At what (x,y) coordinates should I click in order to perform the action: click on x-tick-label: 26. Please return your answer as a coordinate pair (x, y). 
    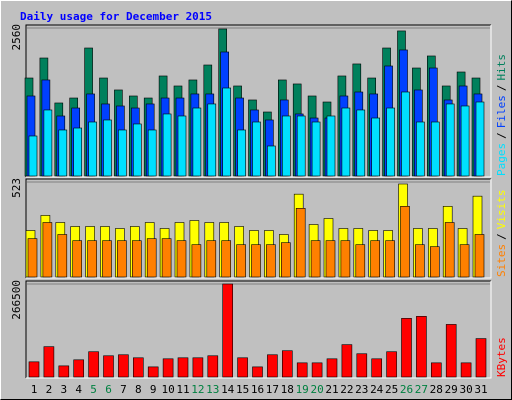
    Looking at the image, I should click on (406, 389).